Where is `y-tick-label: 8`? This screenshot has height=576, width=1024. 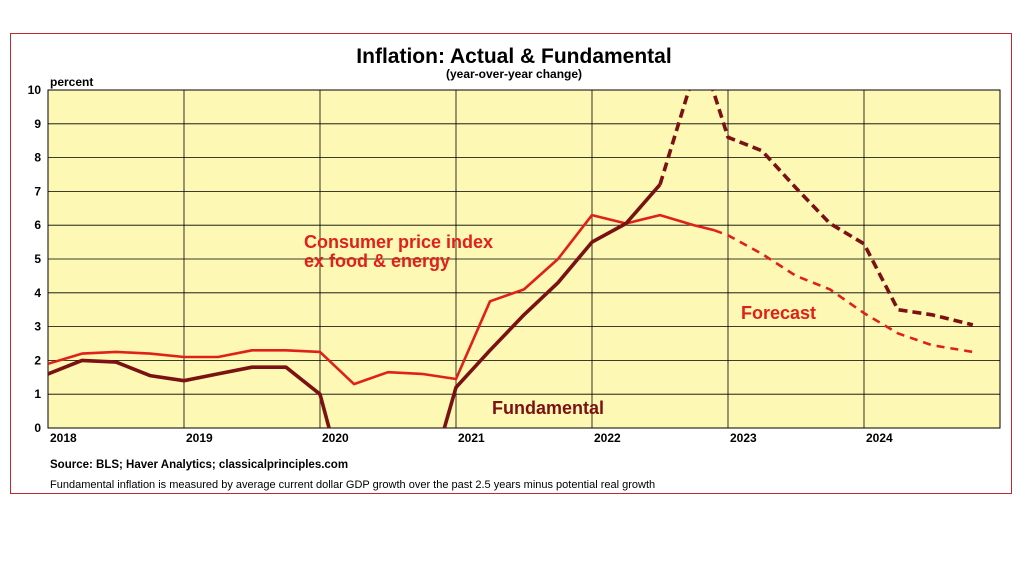 y-tick-label: 8 is located at coordinates (37, 158).